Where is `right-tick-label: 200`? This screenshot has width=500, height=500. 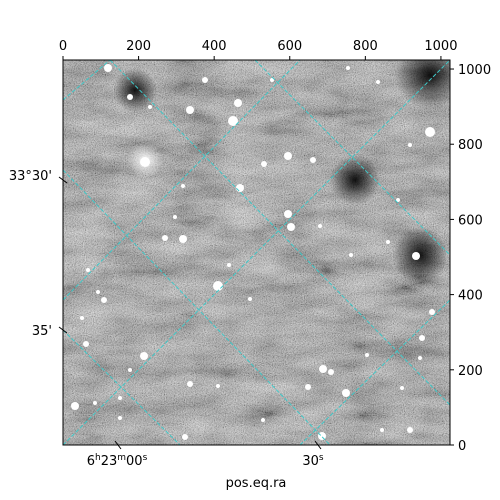
right-tick-label: 200 is located at coordinates (470, 371).